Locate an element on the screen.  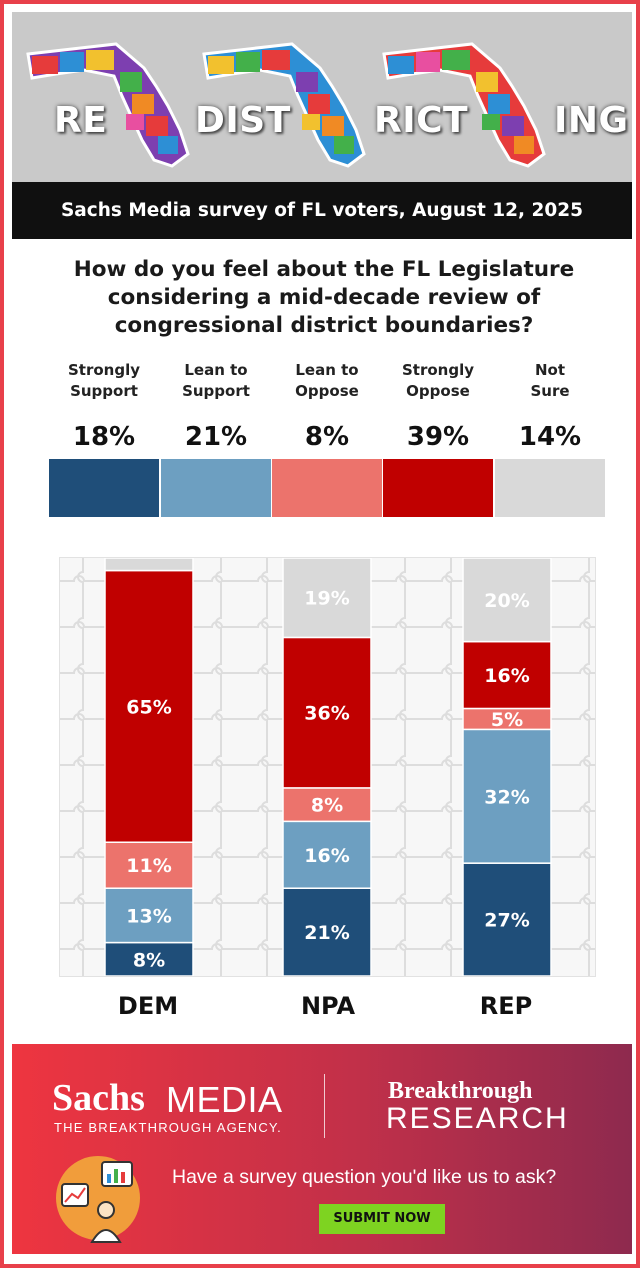
bar-dem-strongly-oppose is located at coordinates (149, 706).